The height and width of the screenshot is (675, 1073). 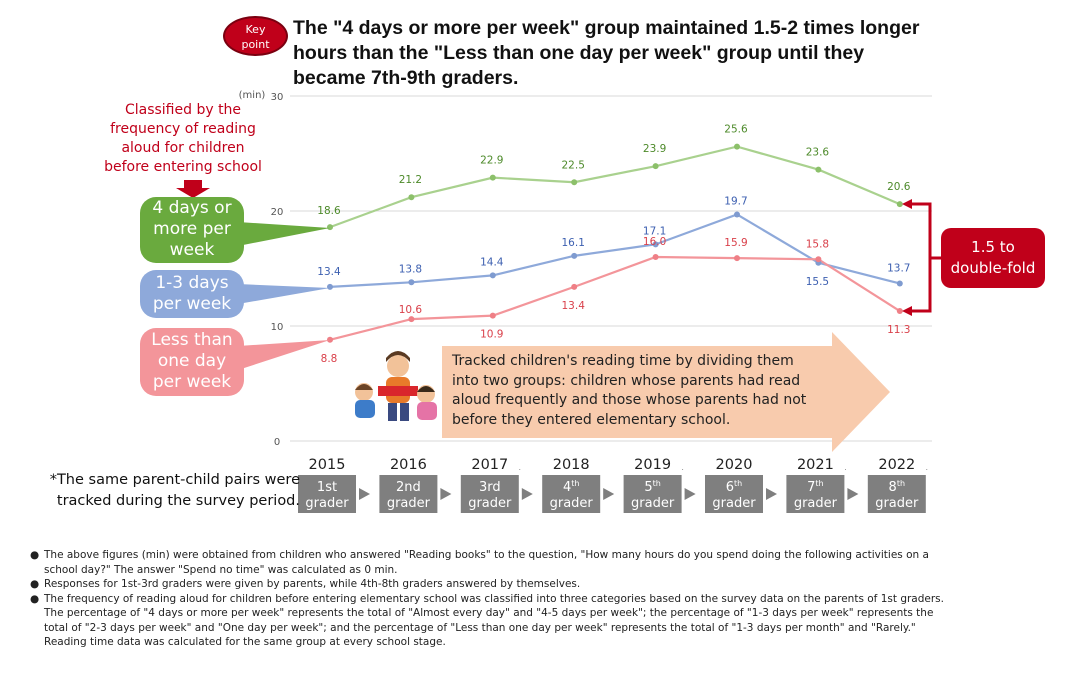 What do you see at coordinates (818, 153) in the screenshot?
I see `data-label-green: 23.6` at bounding box center [818, 153].